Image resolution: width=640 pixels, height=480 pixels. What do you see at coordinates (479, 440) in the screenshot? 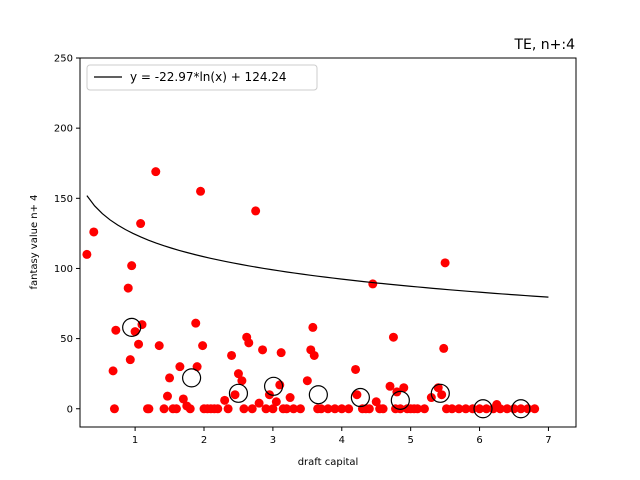
I see `x-tick-label: 6` at bounding box center [479, 440].